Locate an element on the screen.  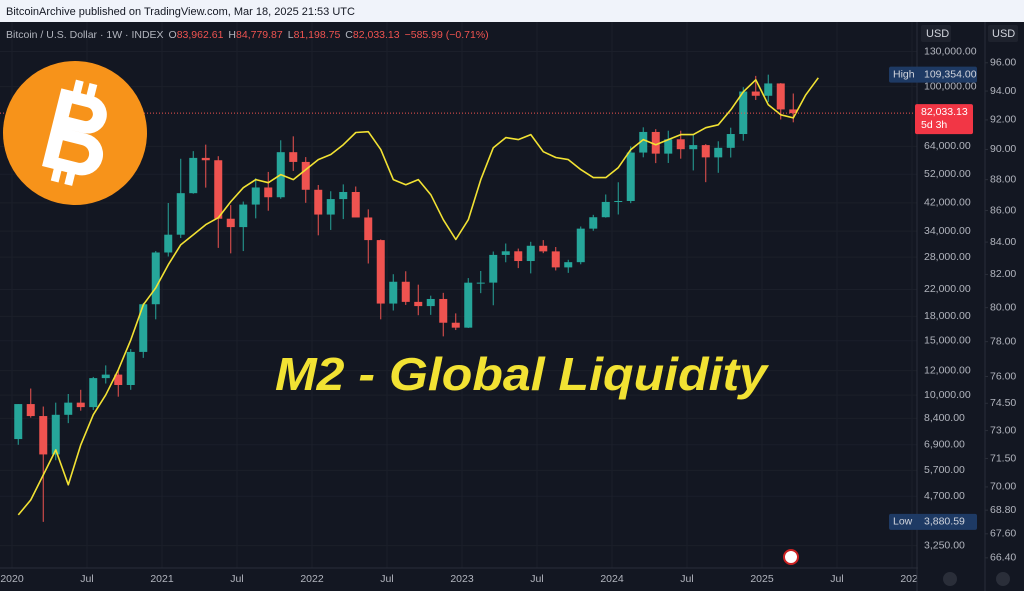
y-tick-label: 4,700.00 is located at coordinates (944, 496).